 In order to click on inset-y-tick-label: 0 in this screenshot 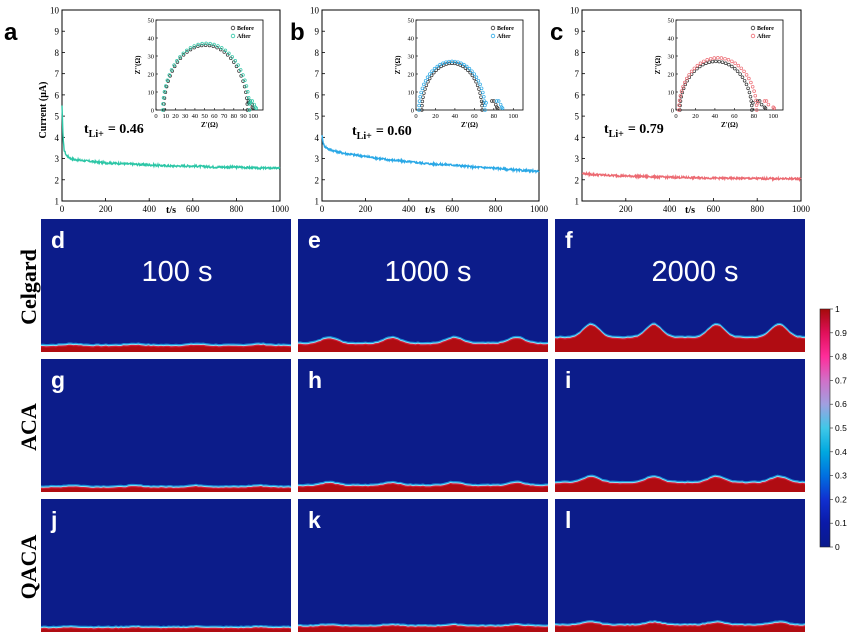, I will do `click(152, 111)`.